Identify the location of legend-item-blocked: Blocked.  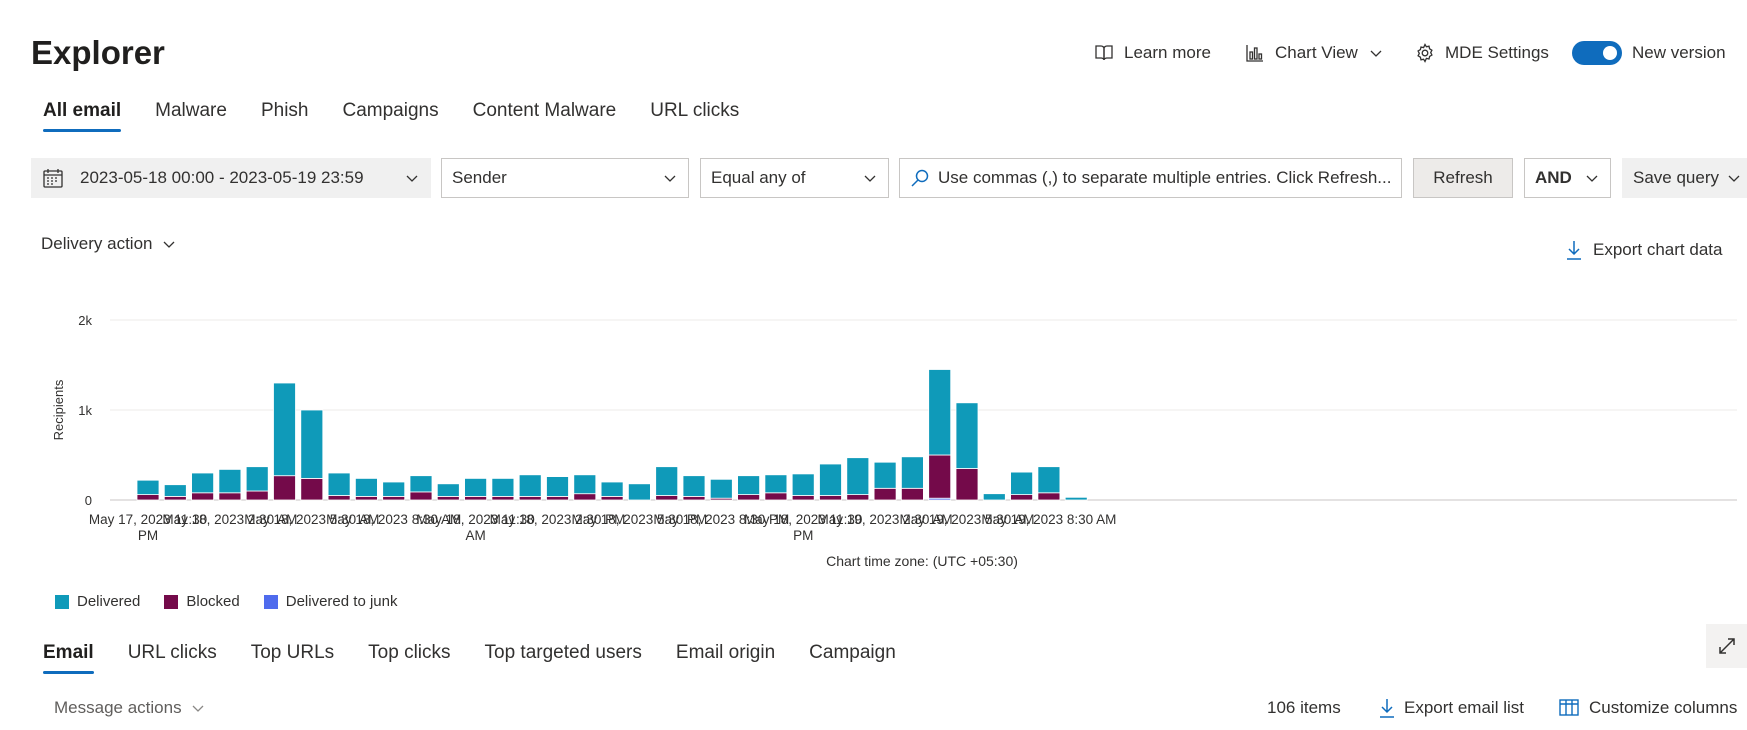
(202, 601).